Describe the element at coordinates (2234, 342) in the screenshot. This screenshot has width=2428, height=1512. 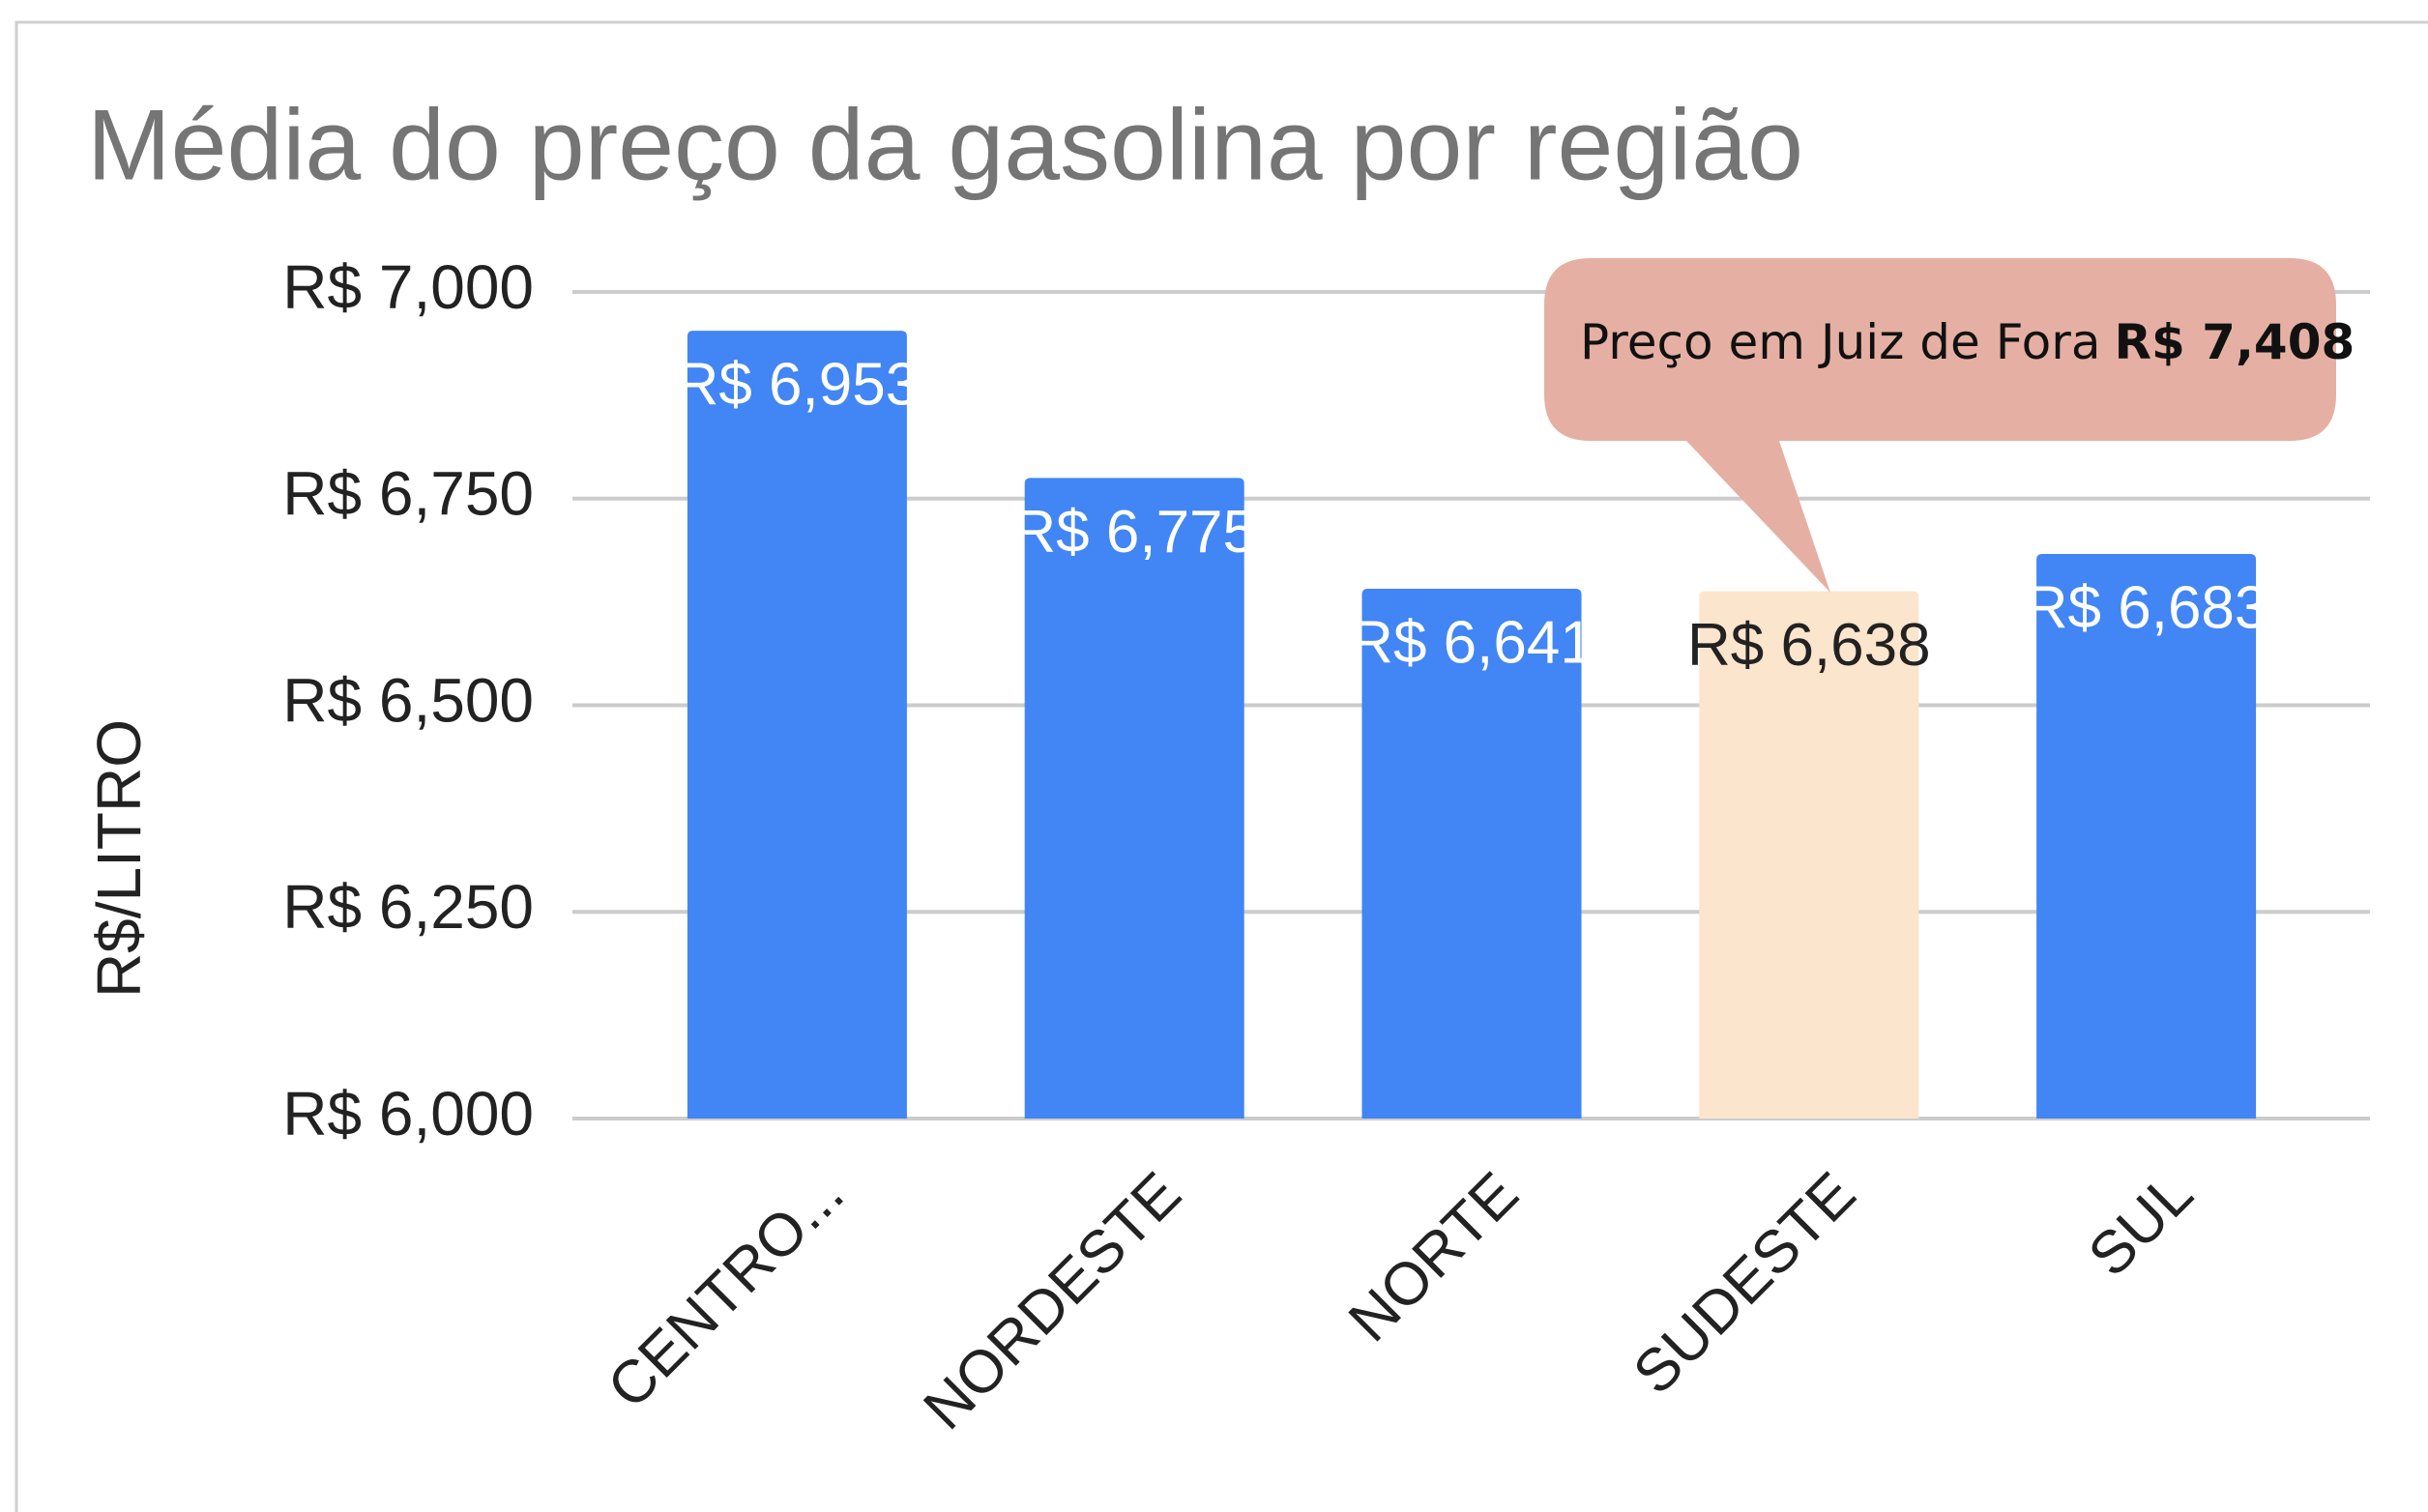
I see `annotation-value: R$ 7,408` at that location.